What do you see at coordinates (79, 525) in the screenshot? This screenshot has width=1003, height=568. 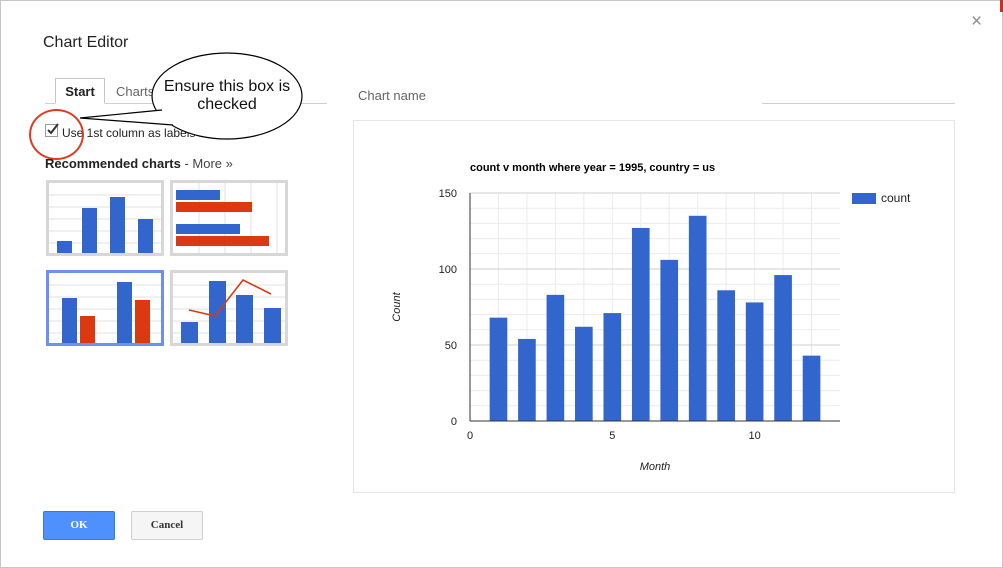 I see `ok-button: OK` at bounding box center [79, 525].